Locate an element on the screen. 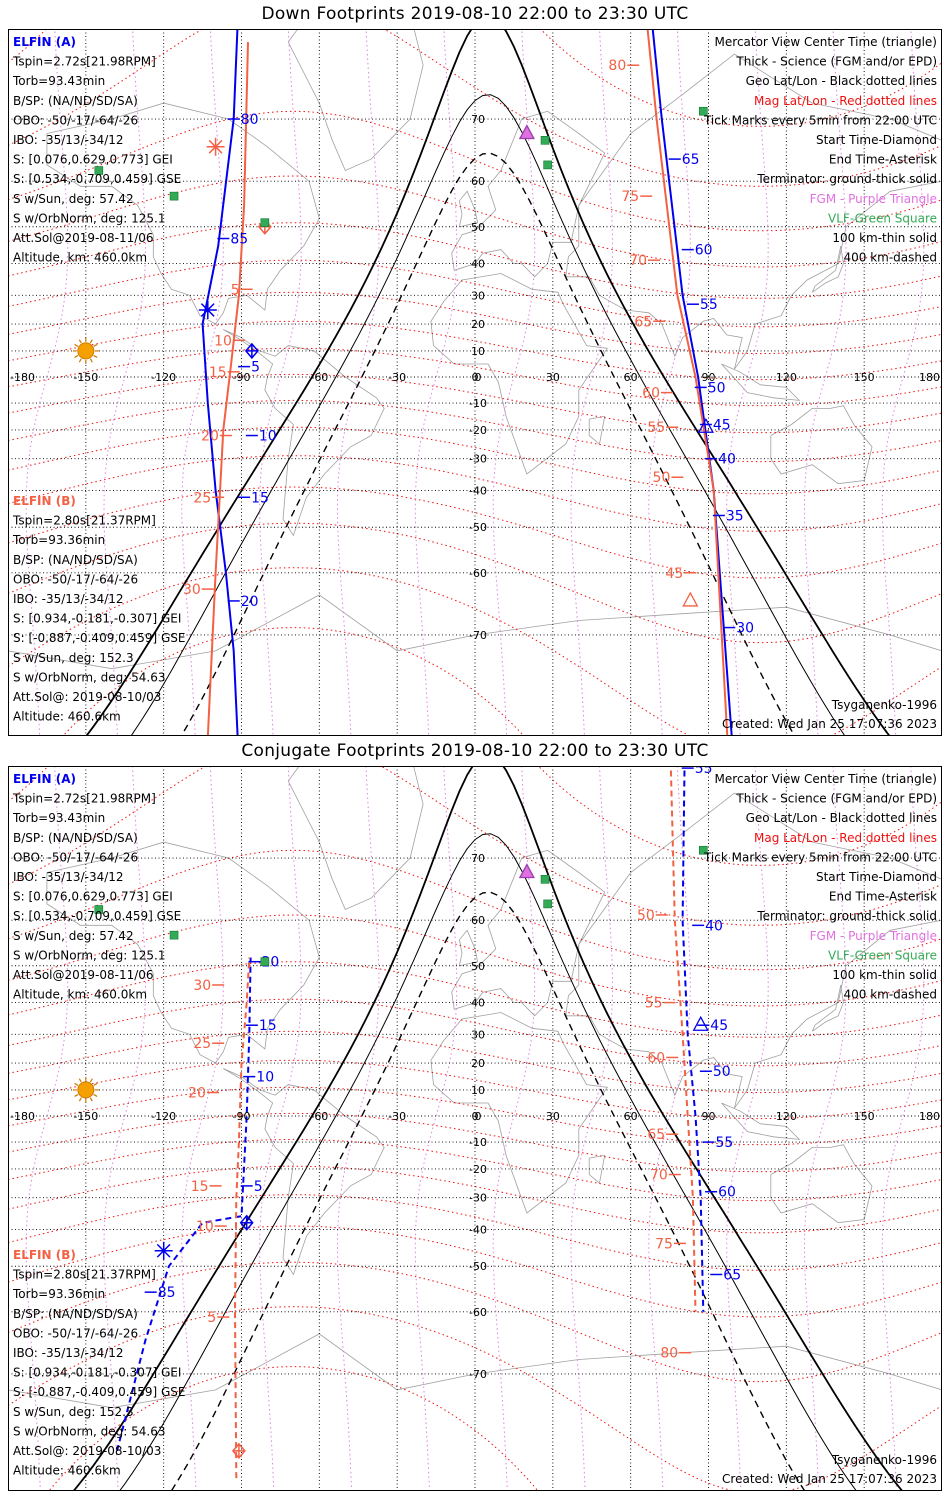  legend-a-line-10: Att.Sol@2019-08-11/06 is located at coordinates (83, 975).